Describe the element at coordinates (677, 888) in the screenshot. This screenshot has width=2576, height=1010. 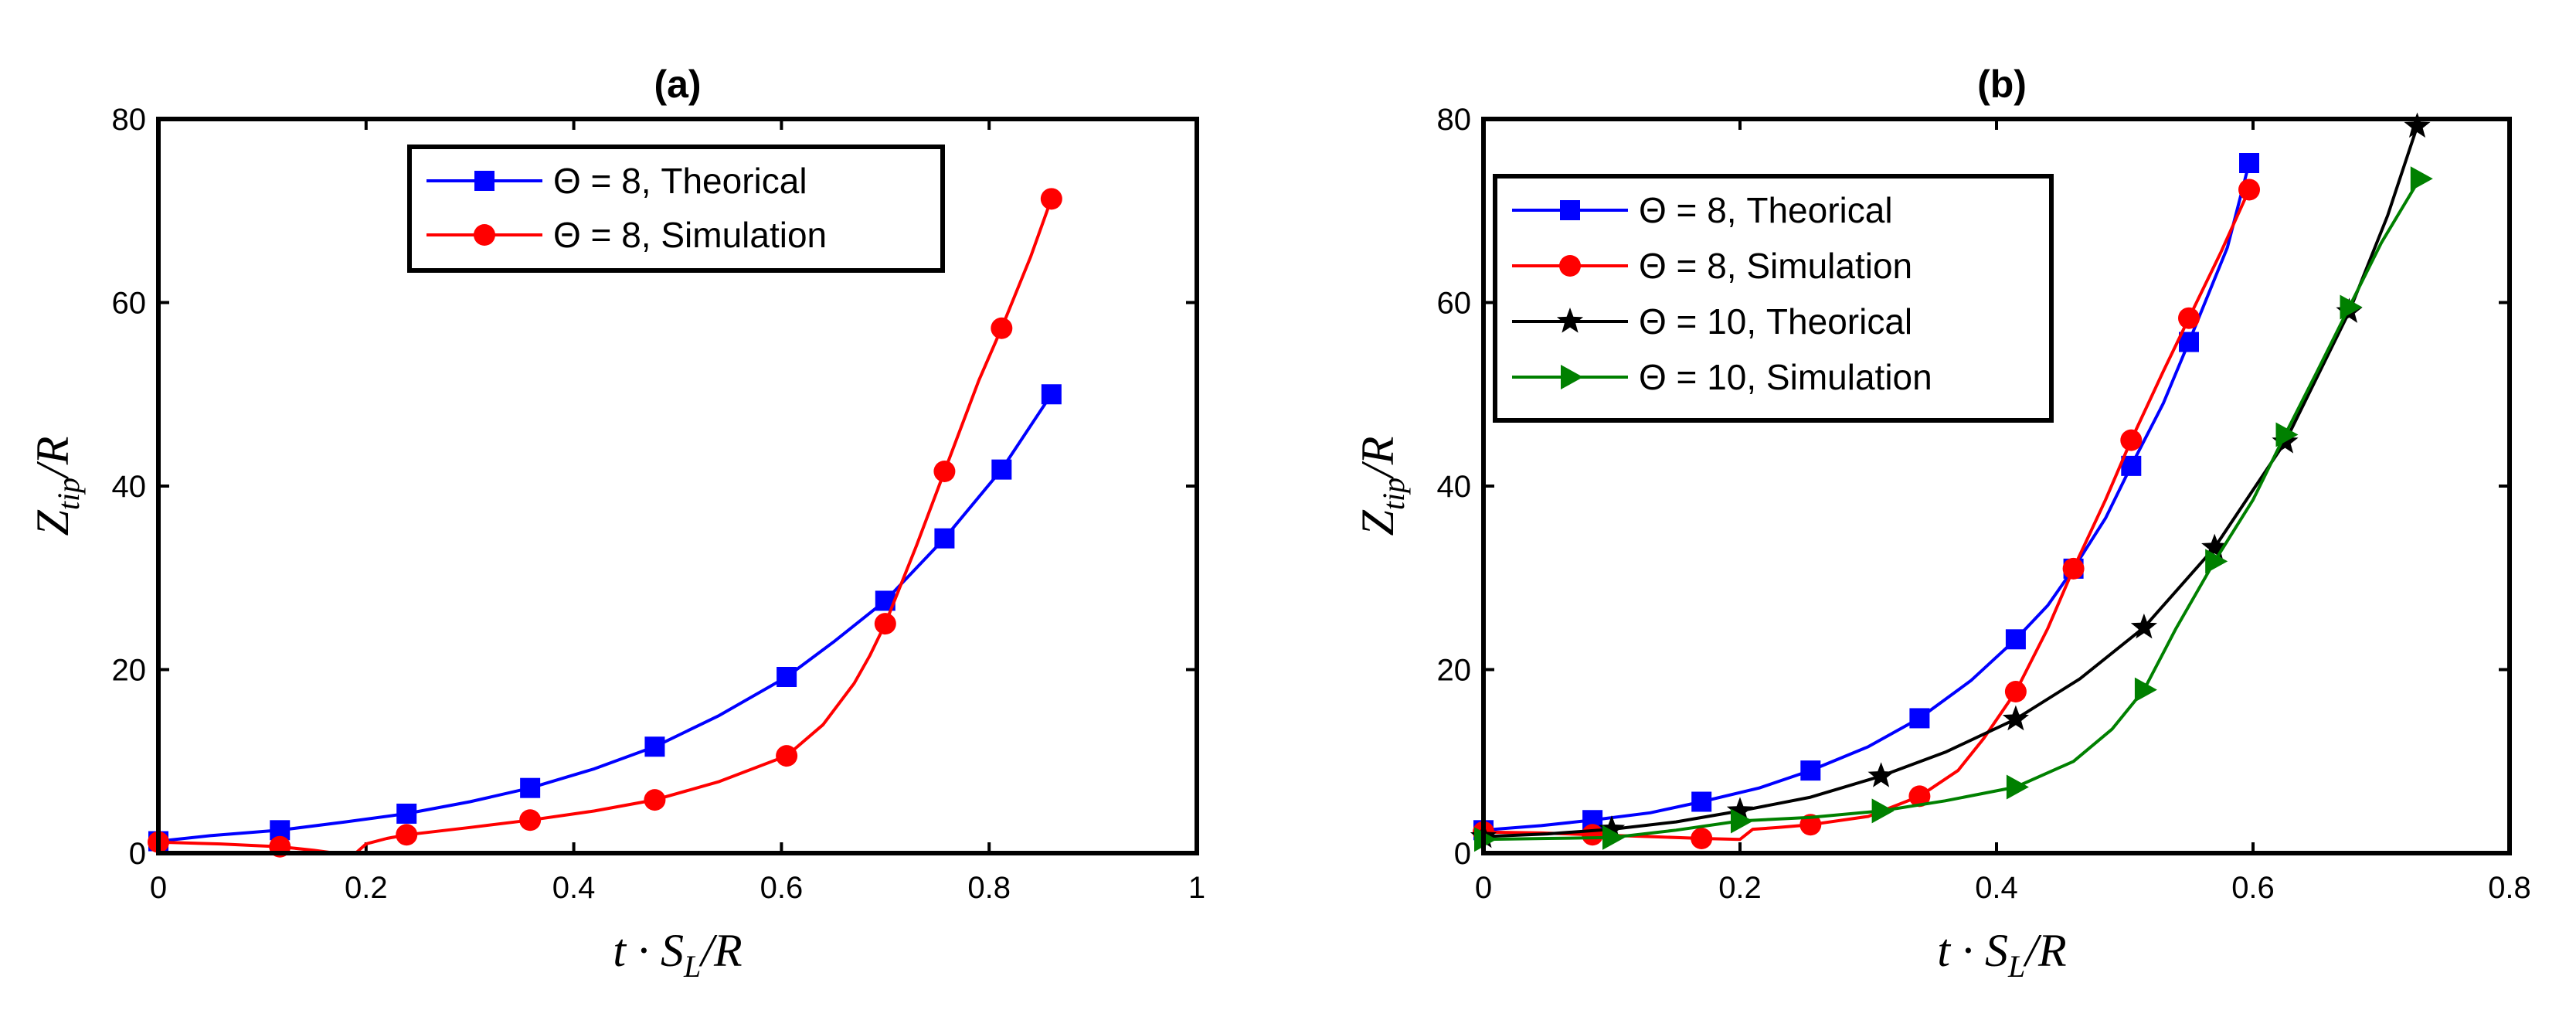
I see `panel-a-xtick-labels: 0 0.2 0.4 0.6 0.8 1` at that location.